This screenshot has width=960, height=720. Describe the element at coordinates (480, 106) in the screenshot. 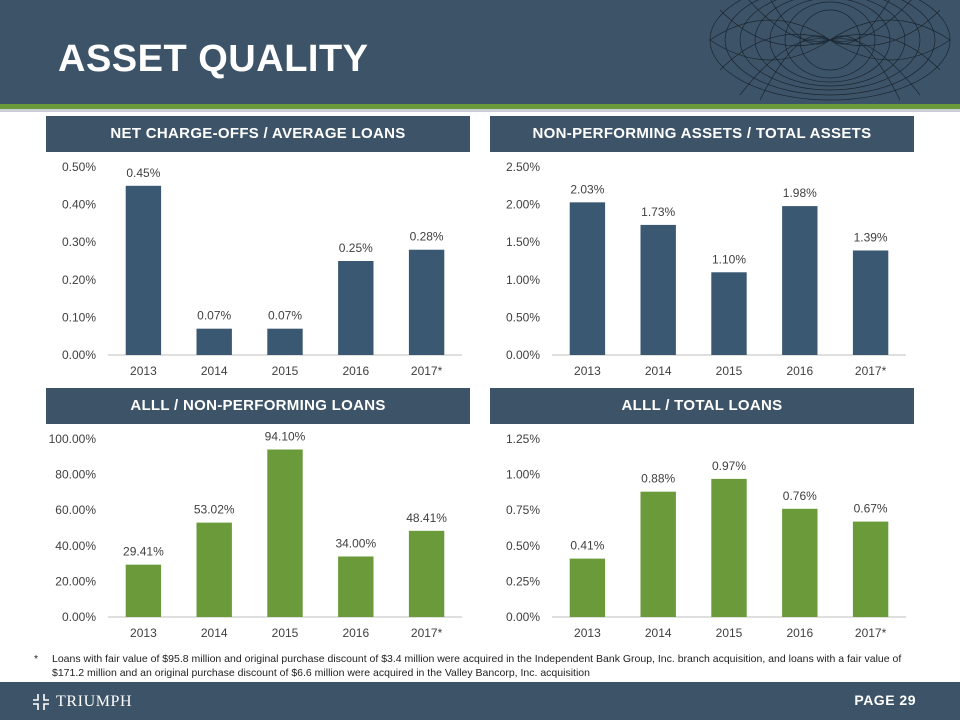

I see `header-green-rule` at that location.